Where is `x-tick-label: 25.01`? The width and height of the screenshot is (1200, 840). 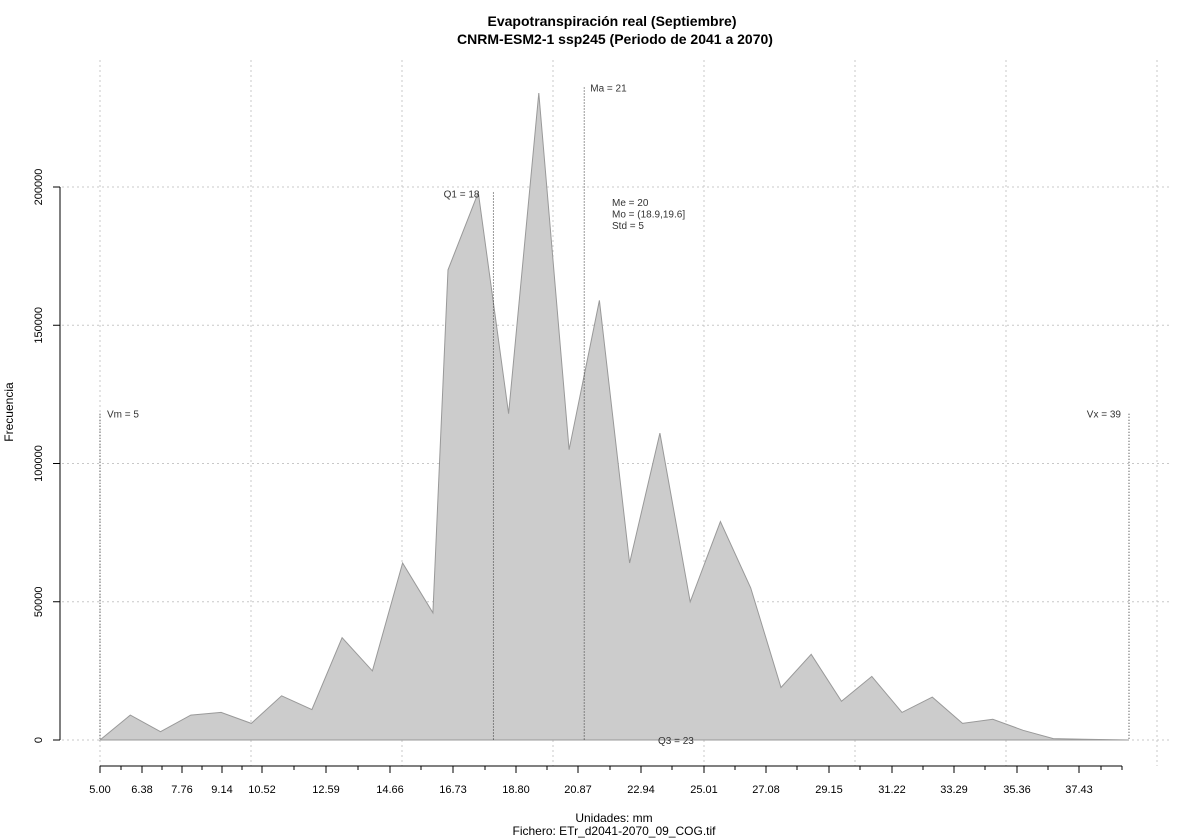
x-tick-label: 25.01 is located at coordinates (704, 790).